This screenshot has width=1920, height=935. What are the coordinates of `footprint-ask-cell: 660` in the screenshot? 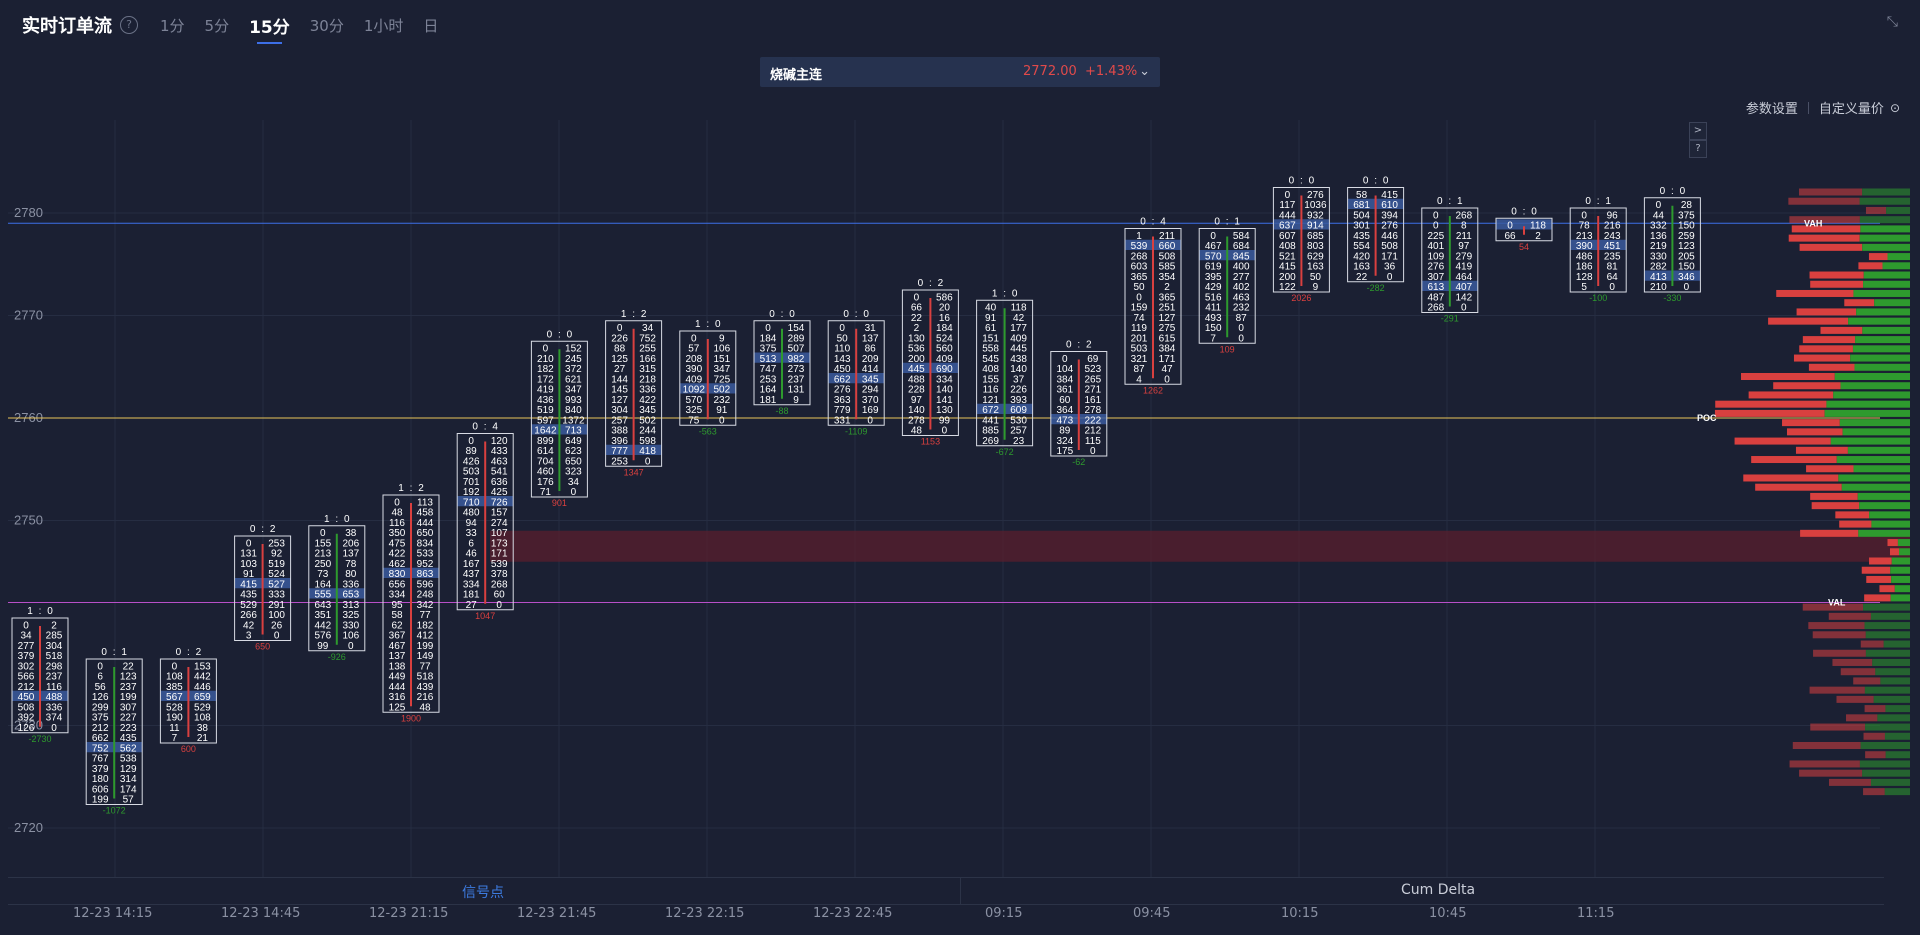 It's located at (1167, 246).